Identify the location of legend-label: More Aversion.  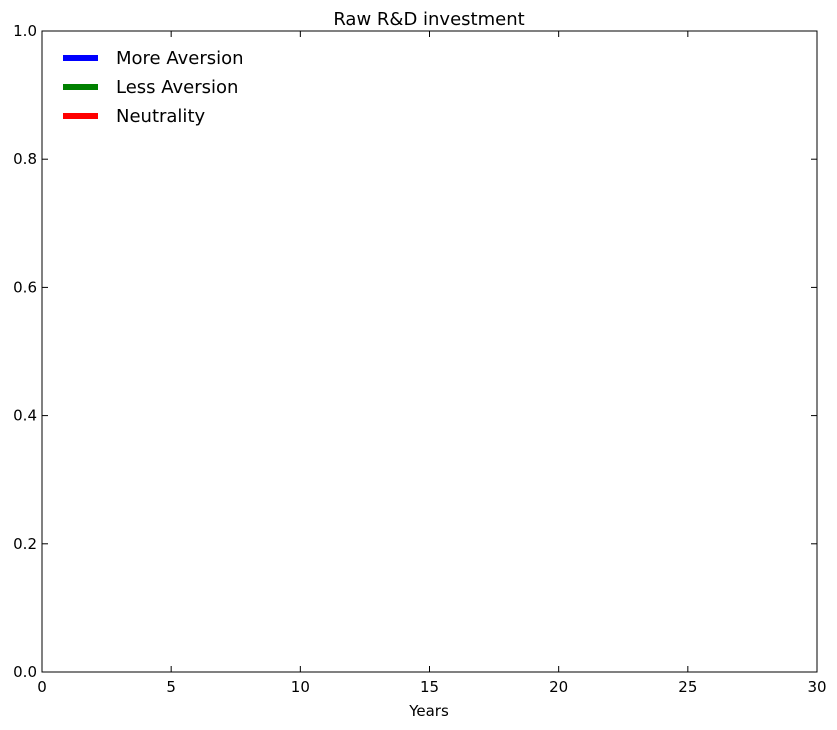
(180, 58).